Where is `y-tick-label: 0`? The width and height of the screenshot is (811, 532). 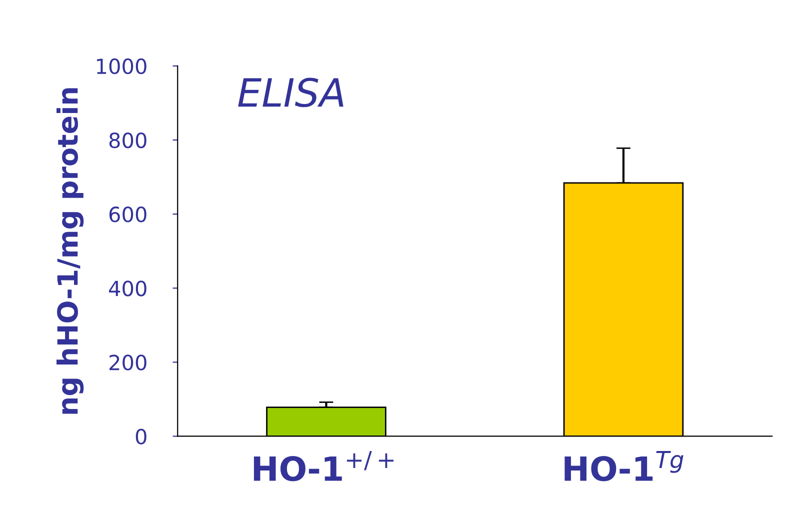 y-tick-label: 0 is located at coordinates (141, 436).